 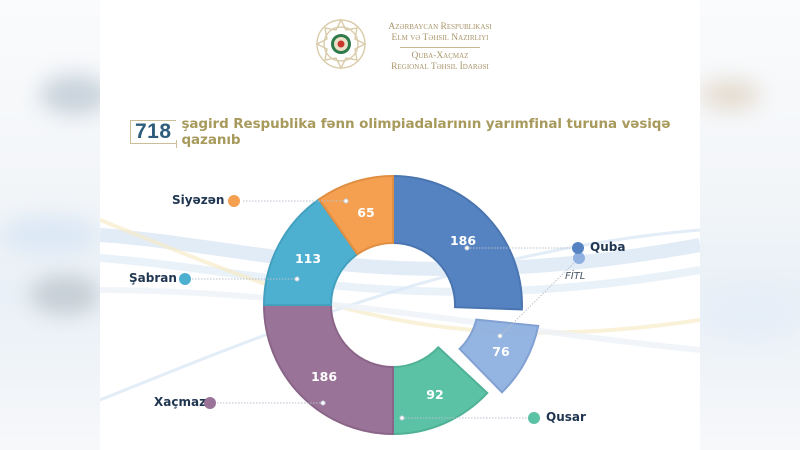 I want to click on legend-label-xacmaz: Xaçmaz, so click(x=180, y=402).